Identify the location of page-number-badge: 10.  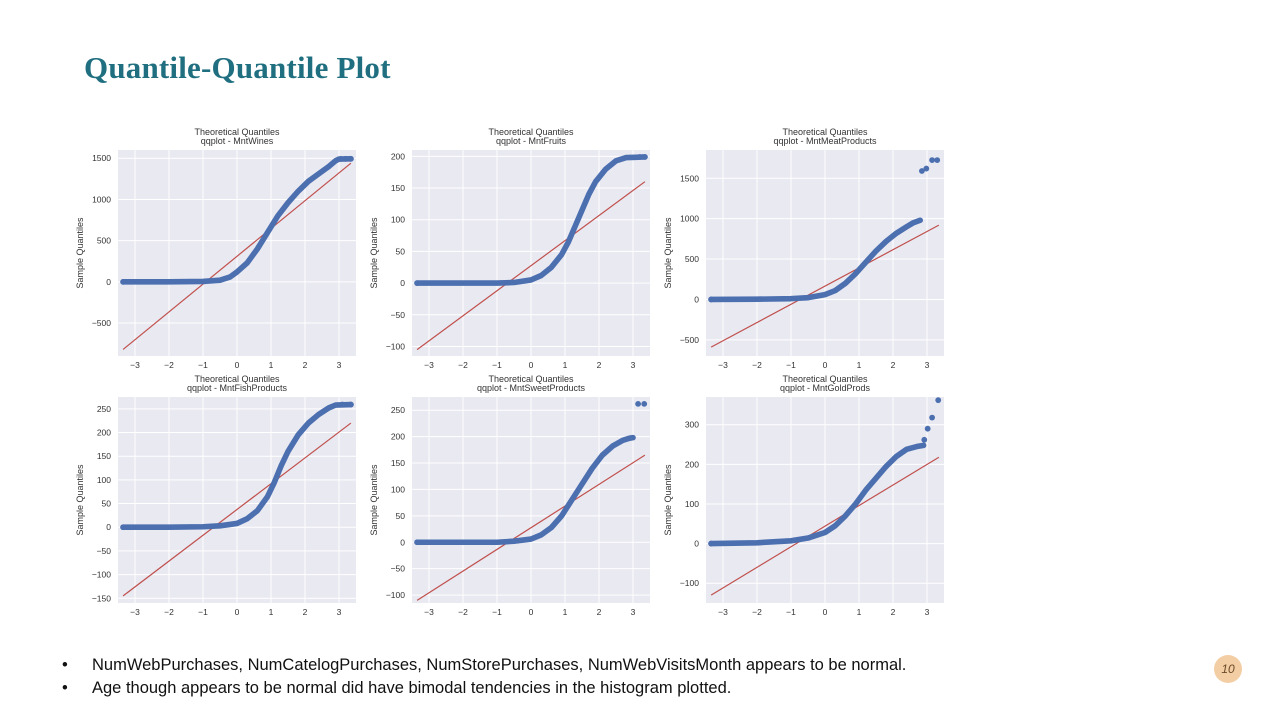
(1228, 669).